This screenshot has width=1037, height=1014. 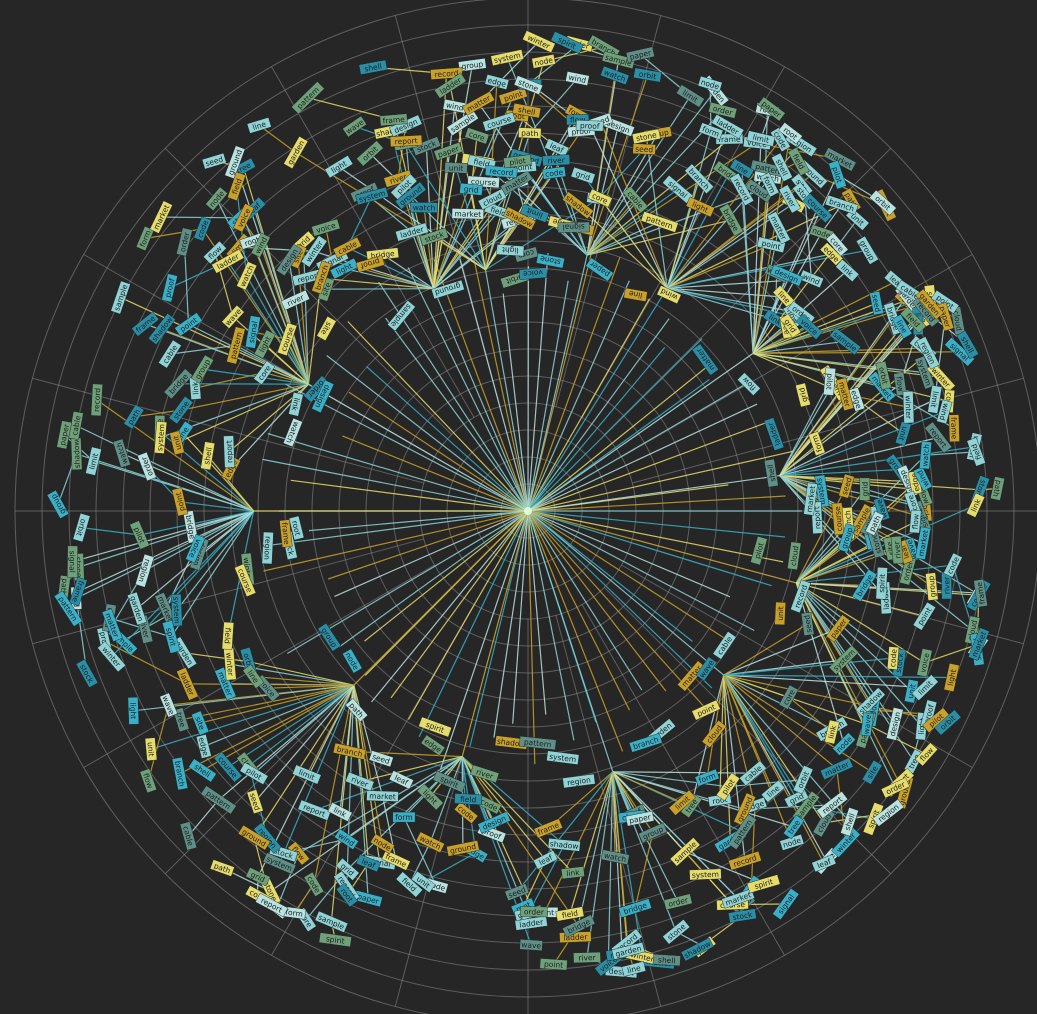 What do you see at coordinates (742, 916) in the screenshot?
I see `tree-node: stock` at bounding box center [742, 916].